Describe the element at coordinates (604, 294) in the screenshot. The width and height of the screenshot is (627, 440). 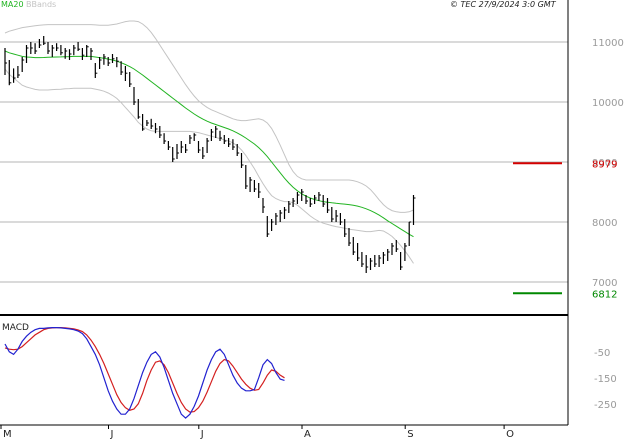
I see `level-label-support: 6812` at that location.